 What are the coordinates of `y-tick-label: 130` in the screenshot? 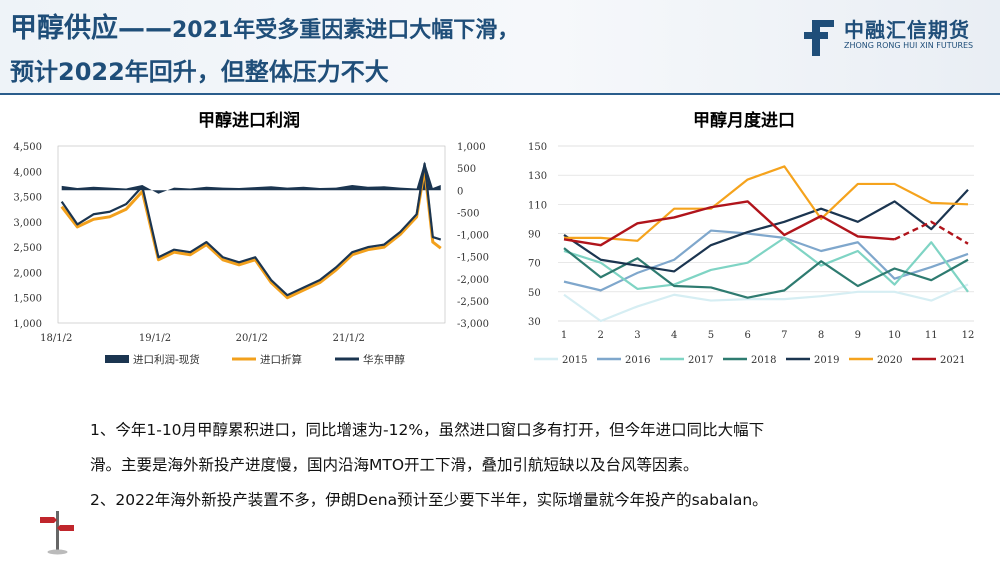 It's located at (537, 176).